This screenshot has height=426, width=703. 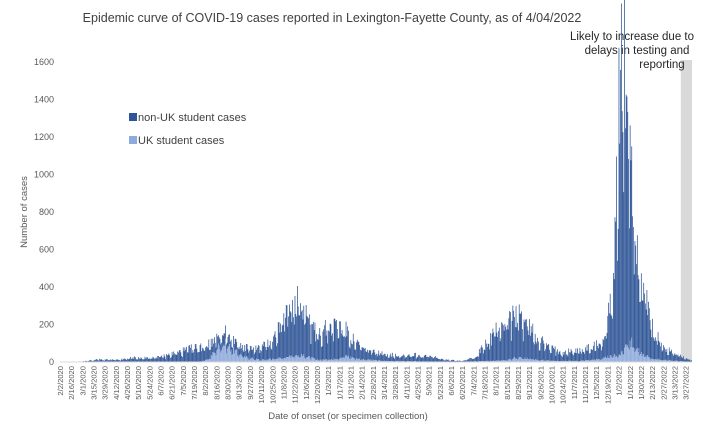 What do you see at coordinates (228, 383) in the screenshot?
I see `x-tick-label: 8/30/2020` at bounding box center [228, 383].